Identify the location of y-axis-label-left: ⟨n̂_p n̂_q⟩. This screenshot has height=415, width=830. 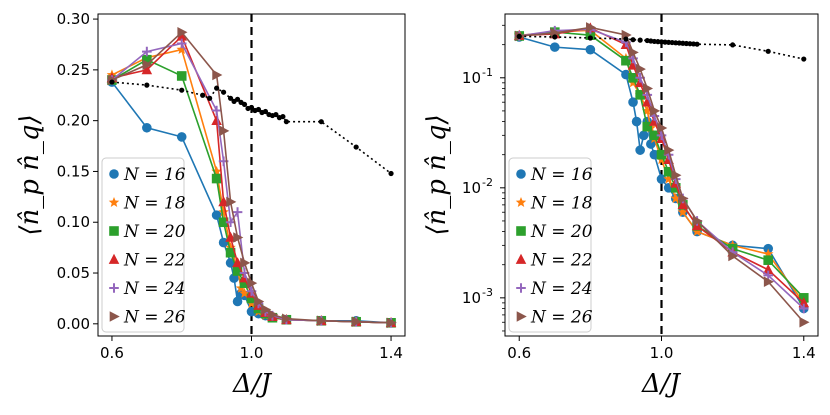
(30, 174).